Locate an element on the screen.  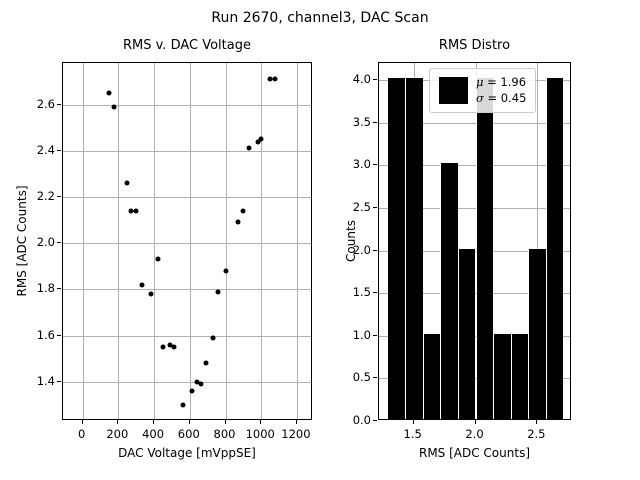
x-tick-label: 1.5 is located at coordinates (412, 434).